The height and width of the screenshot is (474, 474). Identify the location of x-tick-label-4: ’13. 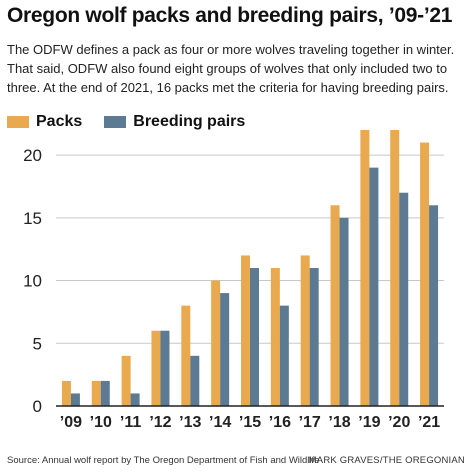
(190, 422).